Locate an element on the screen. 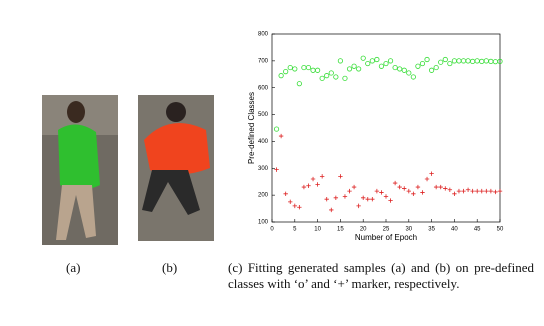  photo-a is located at coordinates (80, 170).